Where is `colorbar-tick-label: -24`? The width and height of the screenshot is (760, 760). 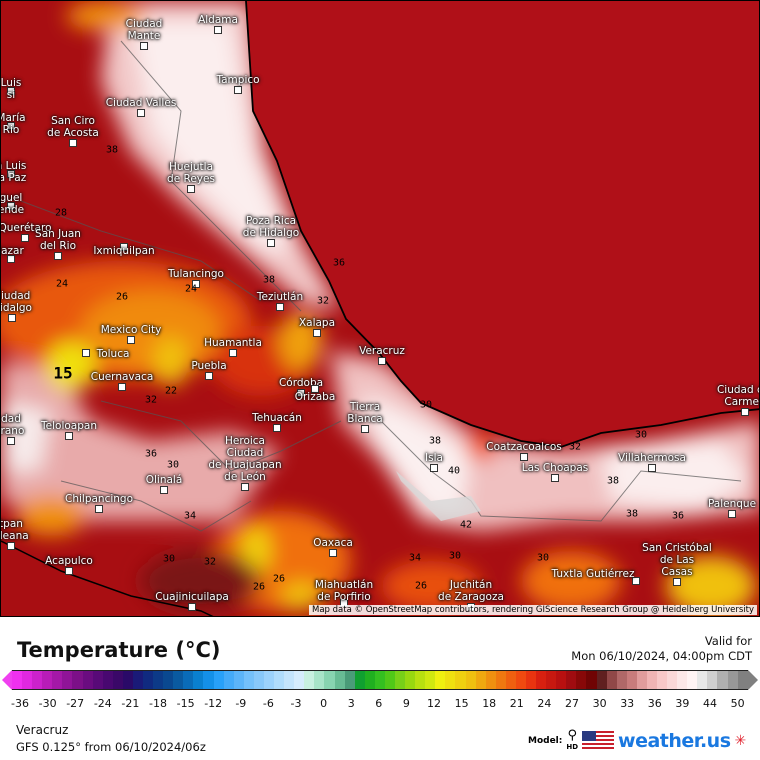
colorbar-tick-label: -24 is located at coordinates (102, 703).